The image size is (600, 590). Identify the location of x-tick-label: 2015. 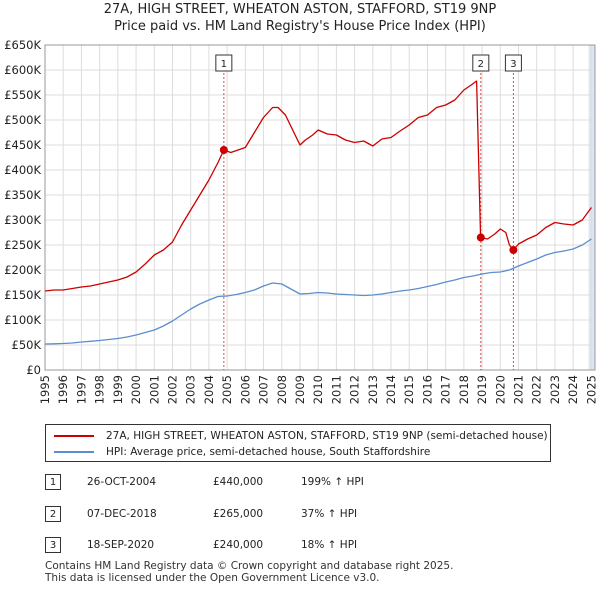
(409, 389).